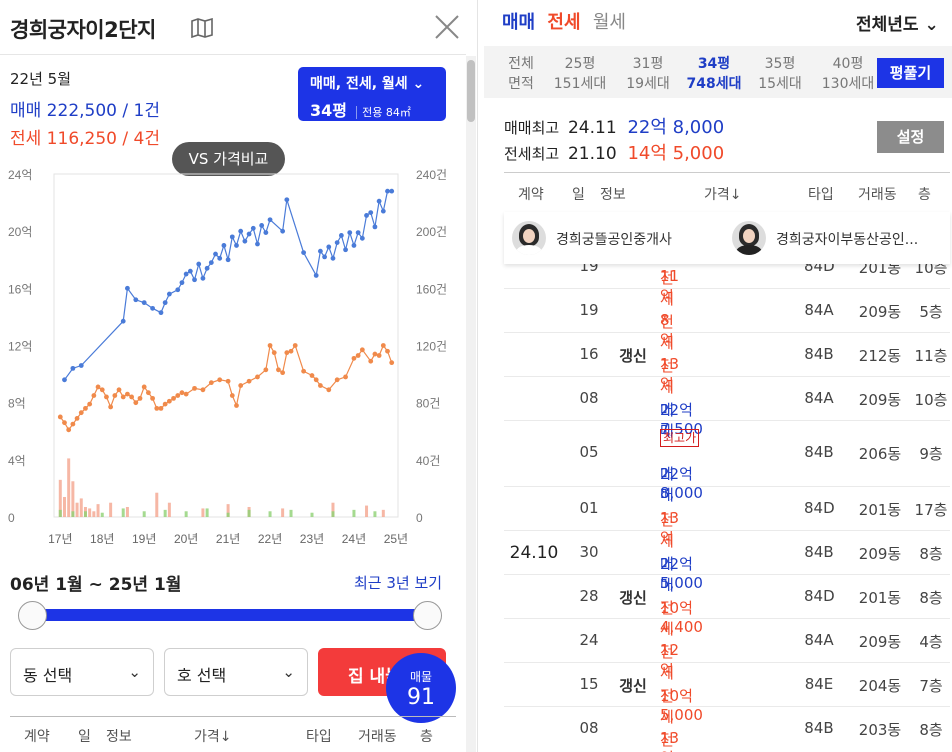 This screenshot has height=752, width=952. What do you see at coordinates (931, 510) in the screenshot?
I see `row-floor: 17층` at bounding box center [931, 510].